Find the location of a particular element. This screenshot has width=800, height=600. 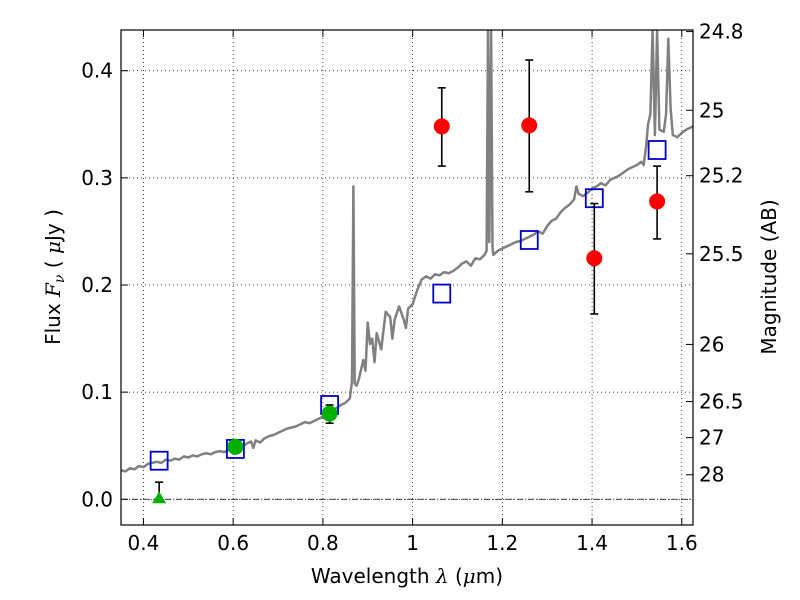

x-tick-label: 1.6 is located at coordinates (682, 543).